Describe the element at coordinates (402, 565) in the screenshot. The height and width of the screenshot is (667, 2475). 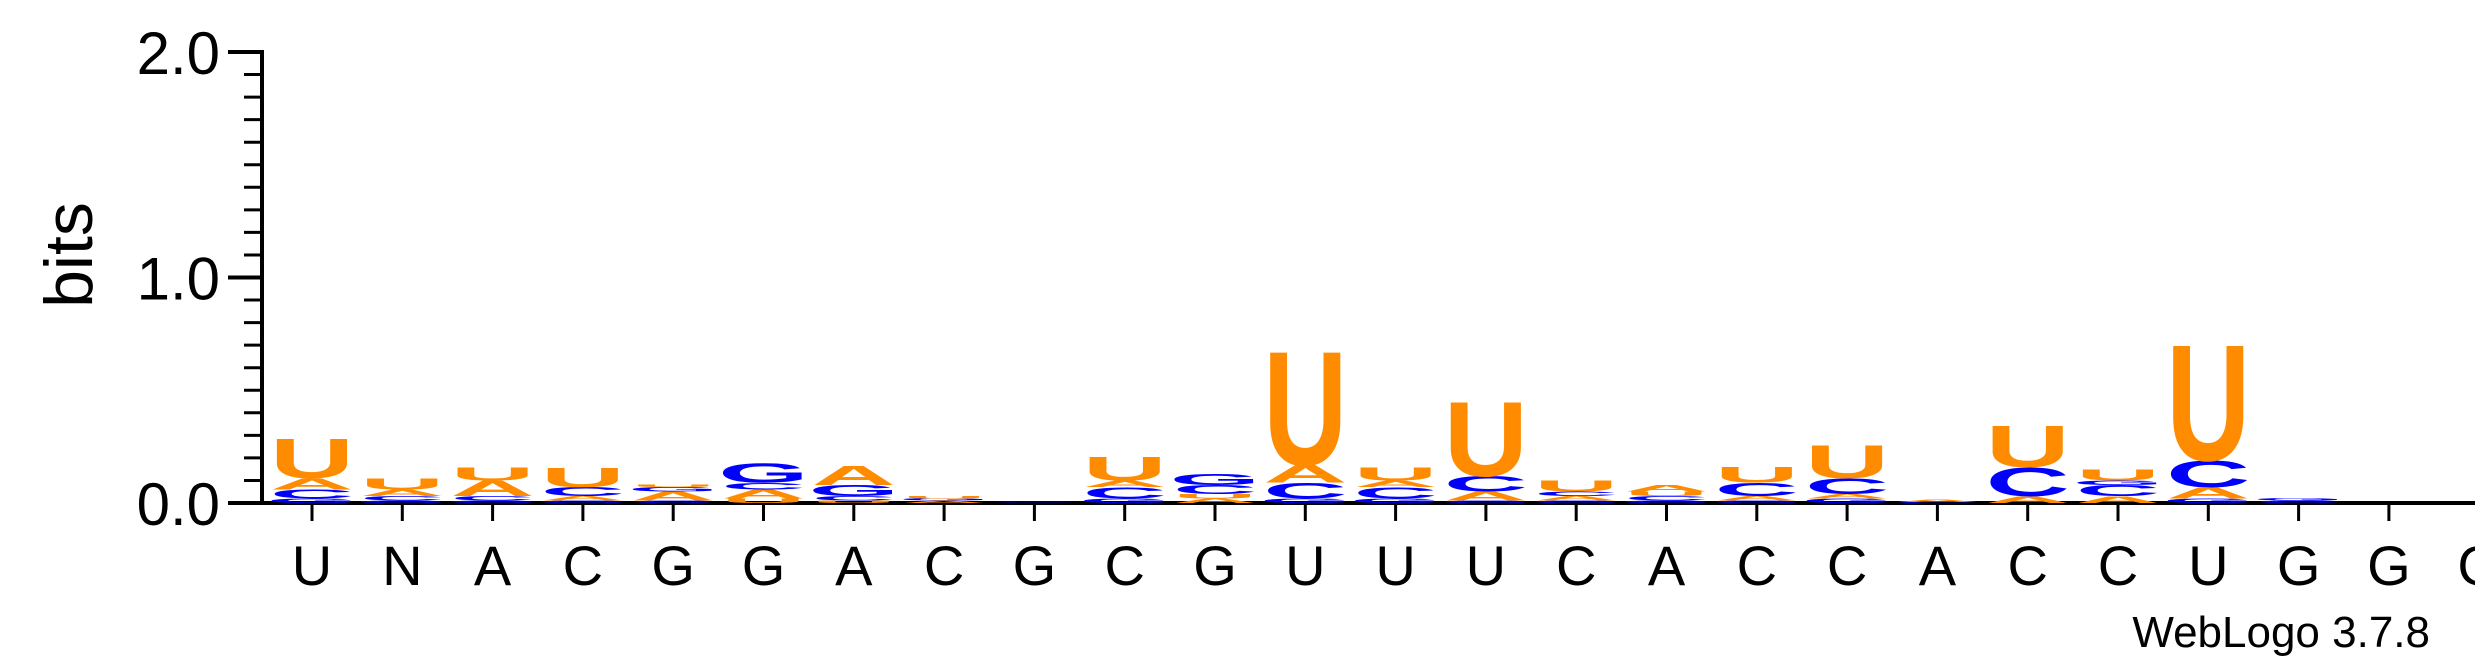
I see `position-label: N` at that location.